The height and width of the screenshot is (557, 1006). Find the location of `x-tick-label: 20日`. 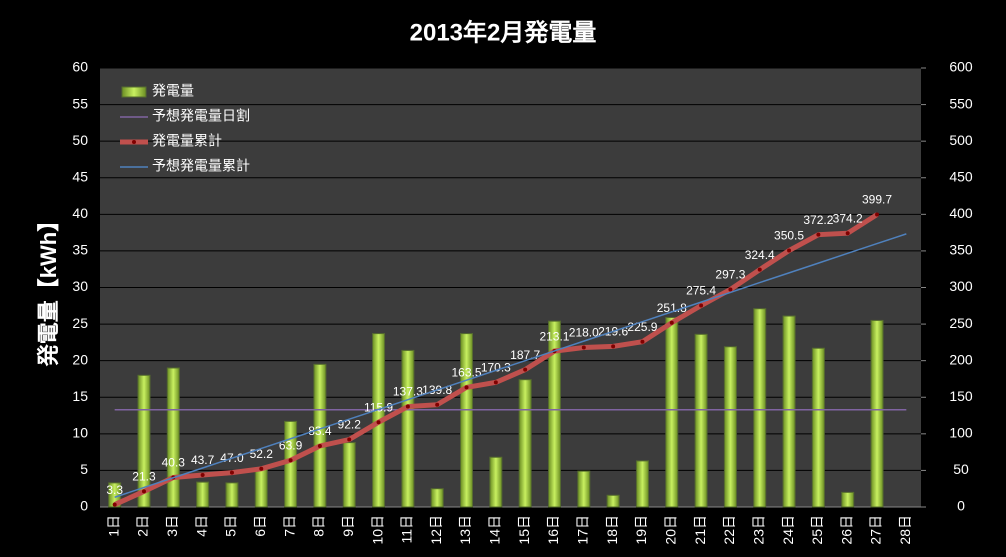

x-tick-label: 20日 is located at coordinates (670, 530).